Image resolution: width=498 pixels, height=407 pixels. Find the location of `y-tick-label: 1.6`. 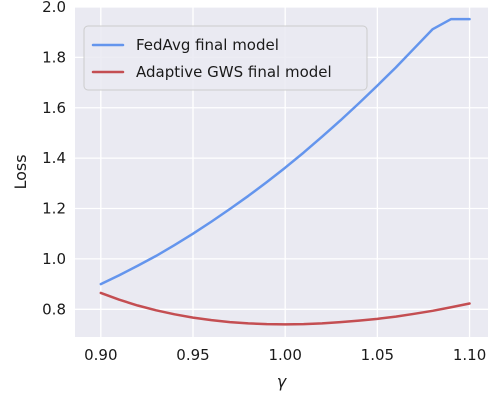

y-tick-label: 1.6 is located at coordinates (54, 108).